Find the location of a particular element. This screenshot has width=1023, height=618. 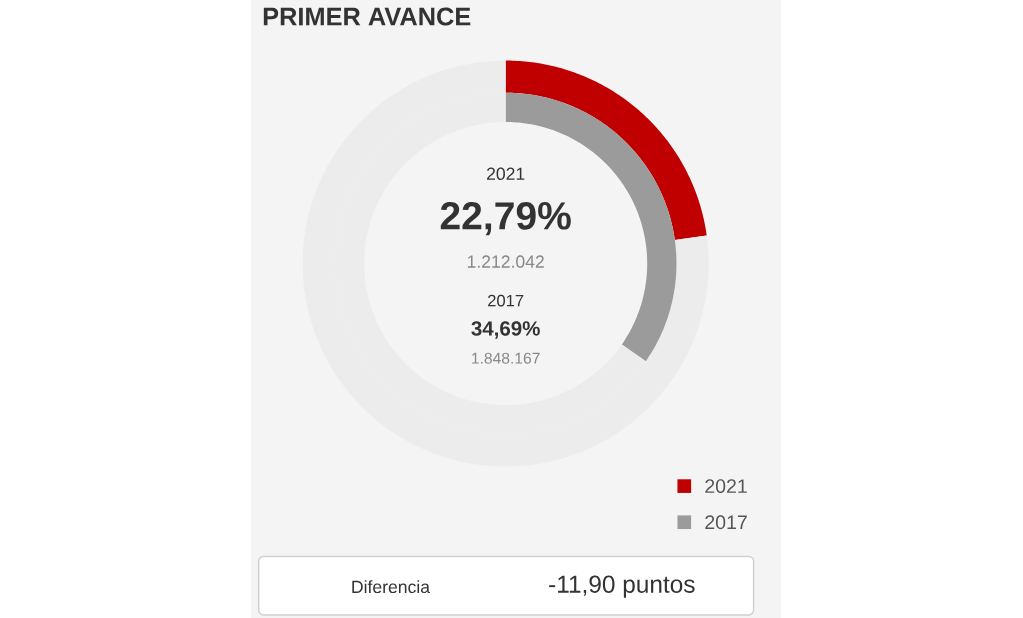

text: 1.212.042 is located at coordinates (505, 261).